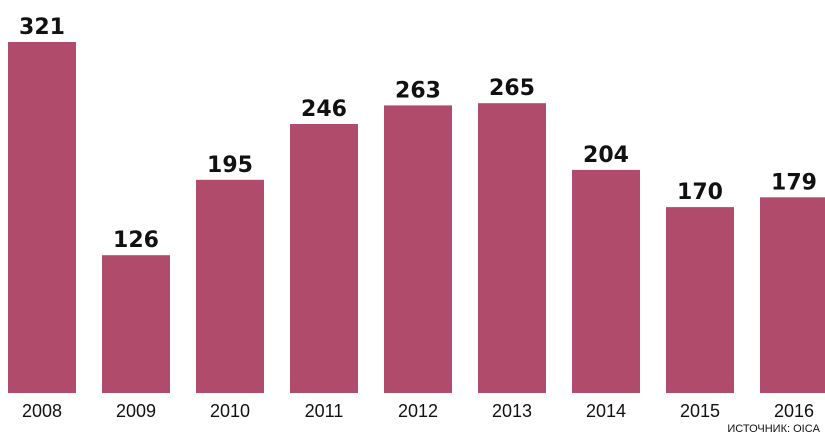 Image resolution: width=825 pixels, height=439 pixels. Describe the element at coordinates (136, 324) in the screenshot. I see `bar-2009` at that location.